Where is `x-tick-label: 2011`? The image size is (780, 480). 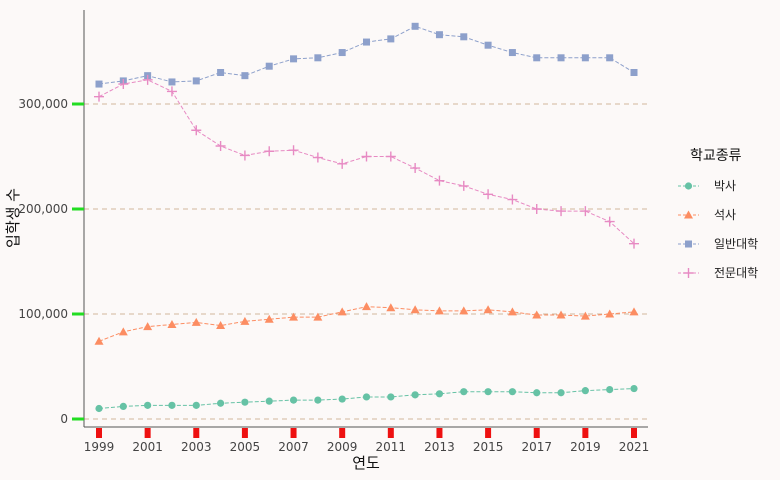
x-tick-label: 2011 is located at coordinates (391, 447).